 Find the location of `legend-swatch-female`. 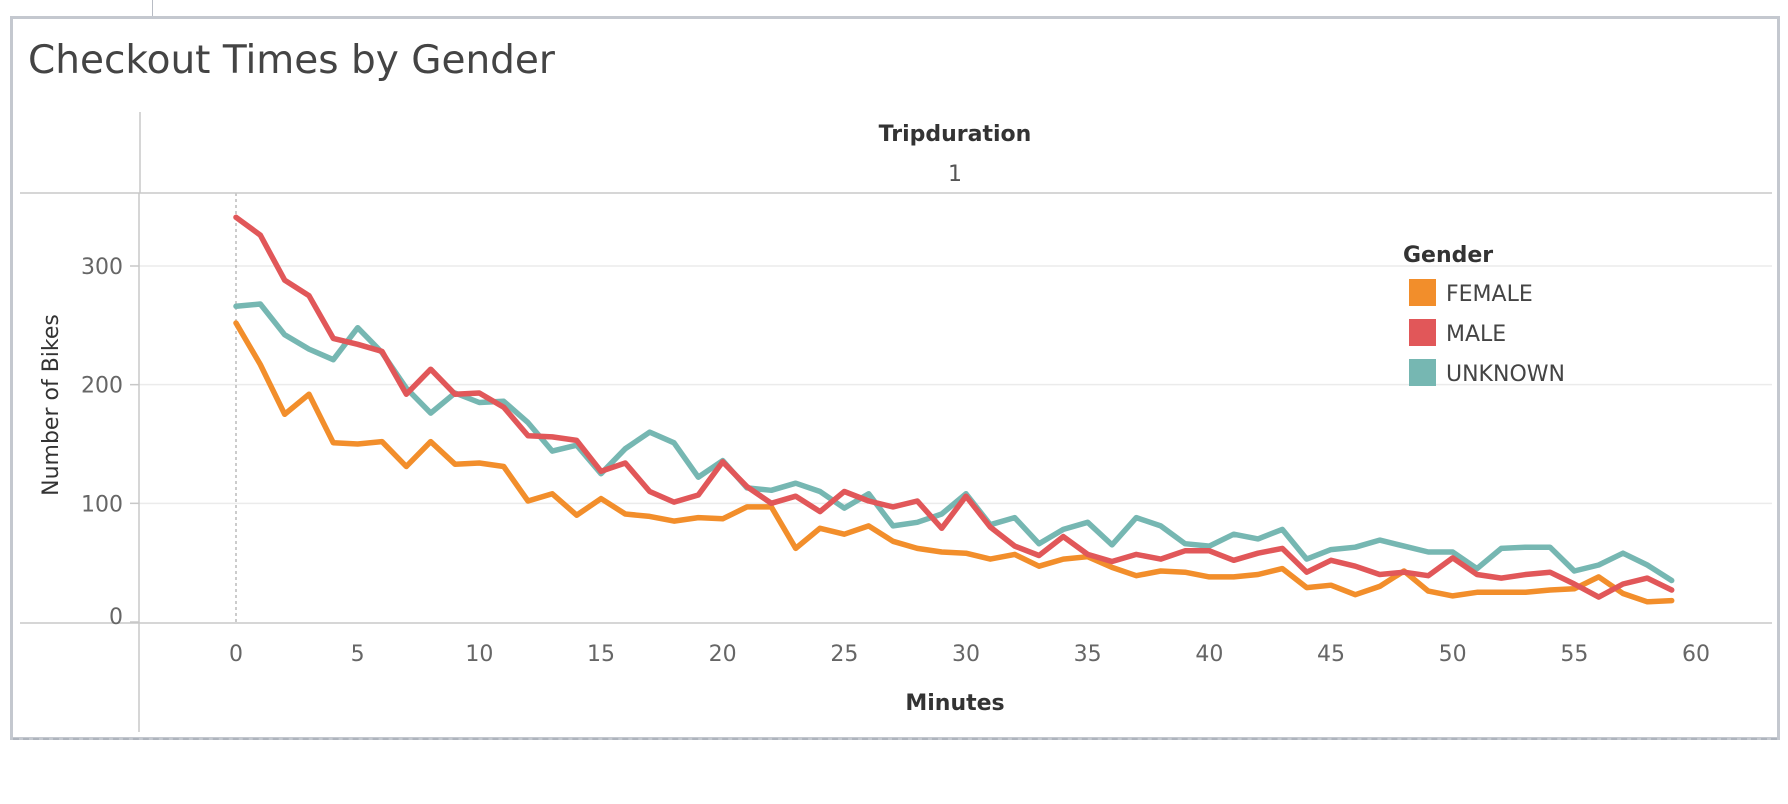

legend-swatch-female is located at coordinates (1422, 292).